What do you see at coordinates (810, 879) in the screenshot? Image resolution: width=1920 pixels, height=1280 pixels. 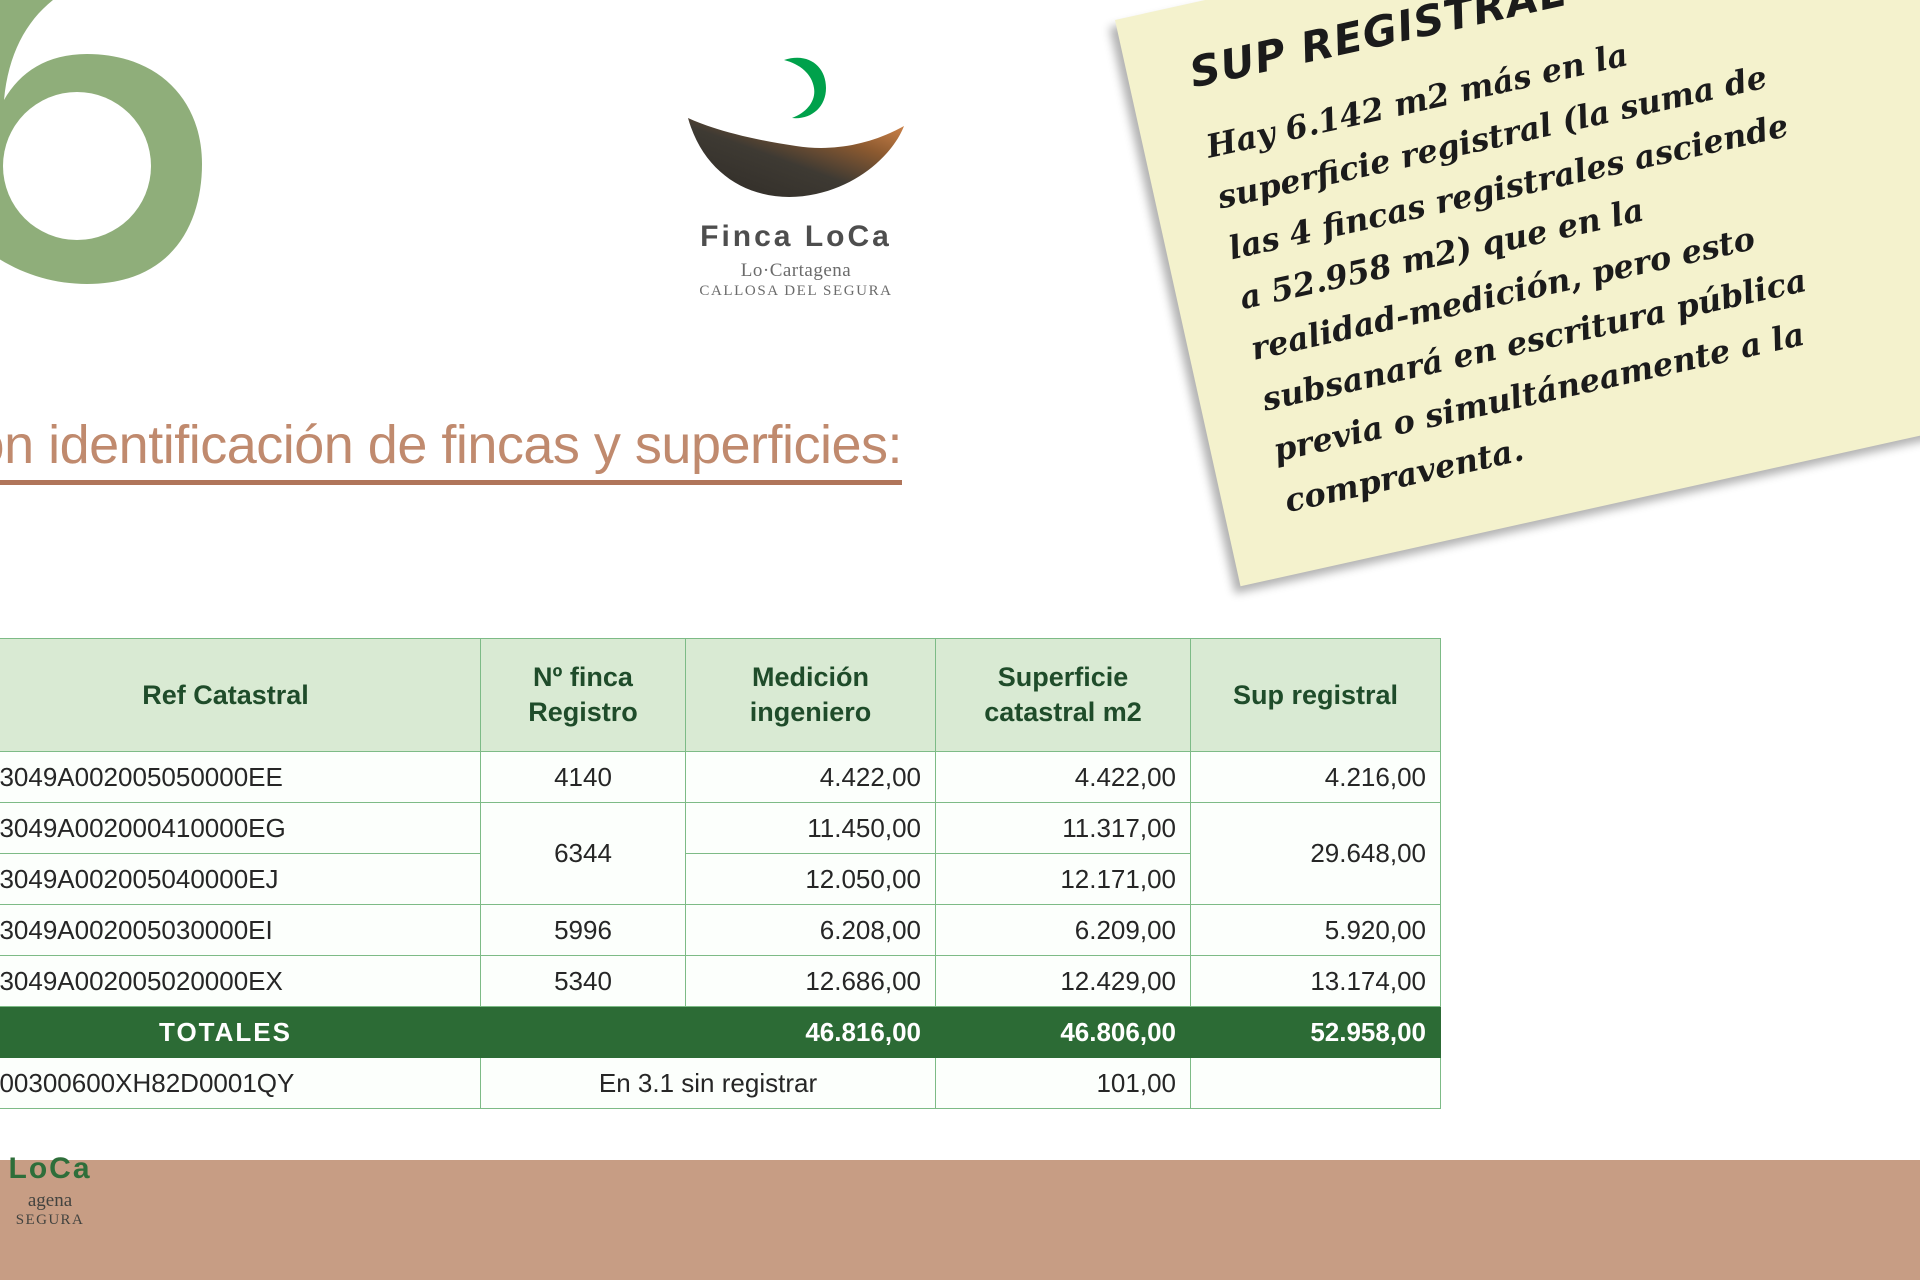 I see `cell-medicion: 12.050,00` at bounding box center [810, 879].